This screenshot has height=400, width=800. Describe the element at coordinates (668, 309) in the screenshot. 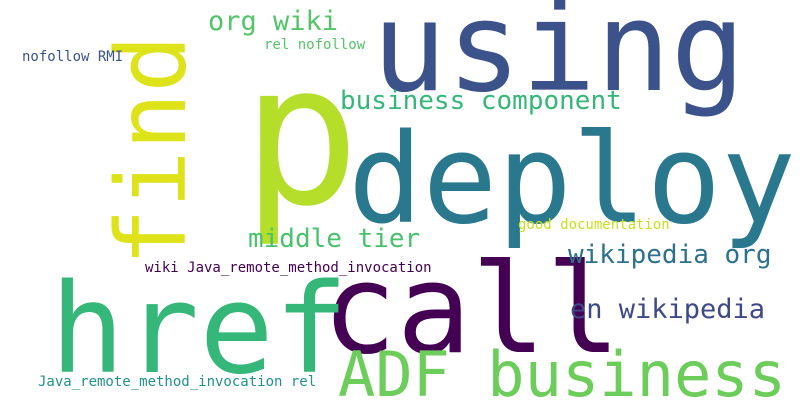

I see `word-en-wikipedia: en wikipedia` at that location.